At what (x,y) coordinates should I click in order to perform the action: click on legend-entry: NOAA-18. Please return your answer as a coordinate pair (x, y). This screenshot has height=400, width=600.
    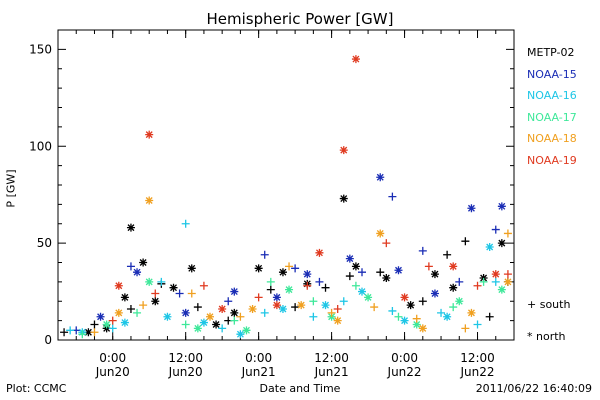
    Looking at the image, I should click on (552, 138).